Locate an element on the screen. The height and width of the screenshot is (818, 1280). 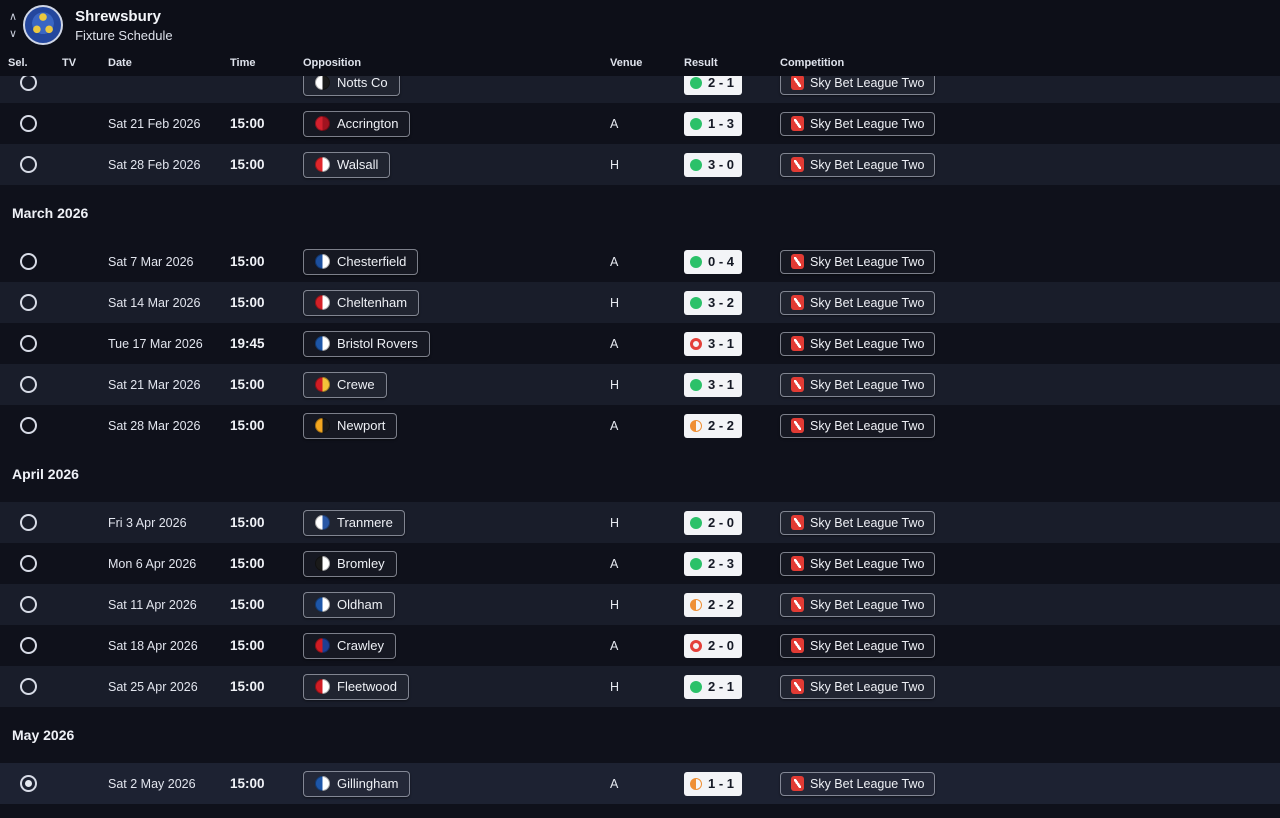
opposition-button: Bristol Rovers is located at coordinates (366, 343).